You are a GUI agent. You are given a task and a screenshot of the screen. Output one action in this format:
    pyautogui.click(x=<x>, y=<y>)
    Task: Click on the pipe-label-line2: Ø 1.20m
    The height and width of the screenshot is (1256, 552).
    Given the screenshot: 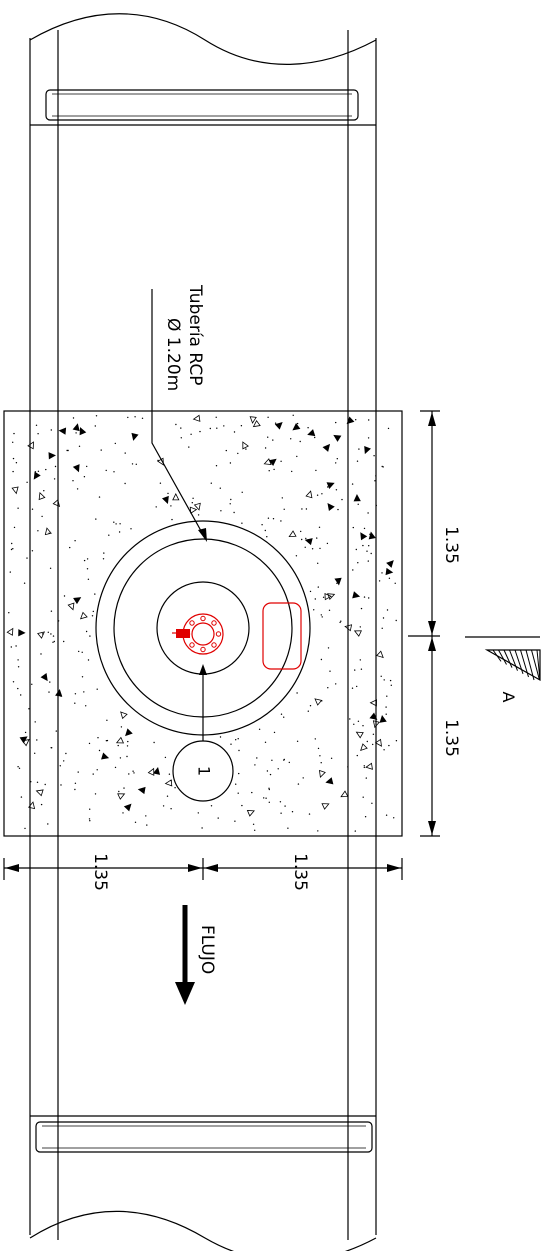 What is the action you would take?
    pyautogui.click(x=173, y=354)
    